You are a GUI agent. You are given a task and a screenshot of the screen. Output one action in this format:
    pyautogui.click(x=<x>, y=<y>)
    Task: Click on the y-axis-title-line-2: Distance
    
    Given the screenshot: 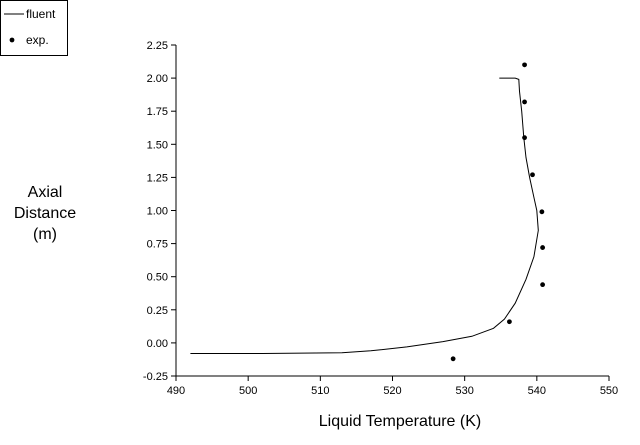 What is the action you would take?
    pyautogui.click(x=45, y=213)
    